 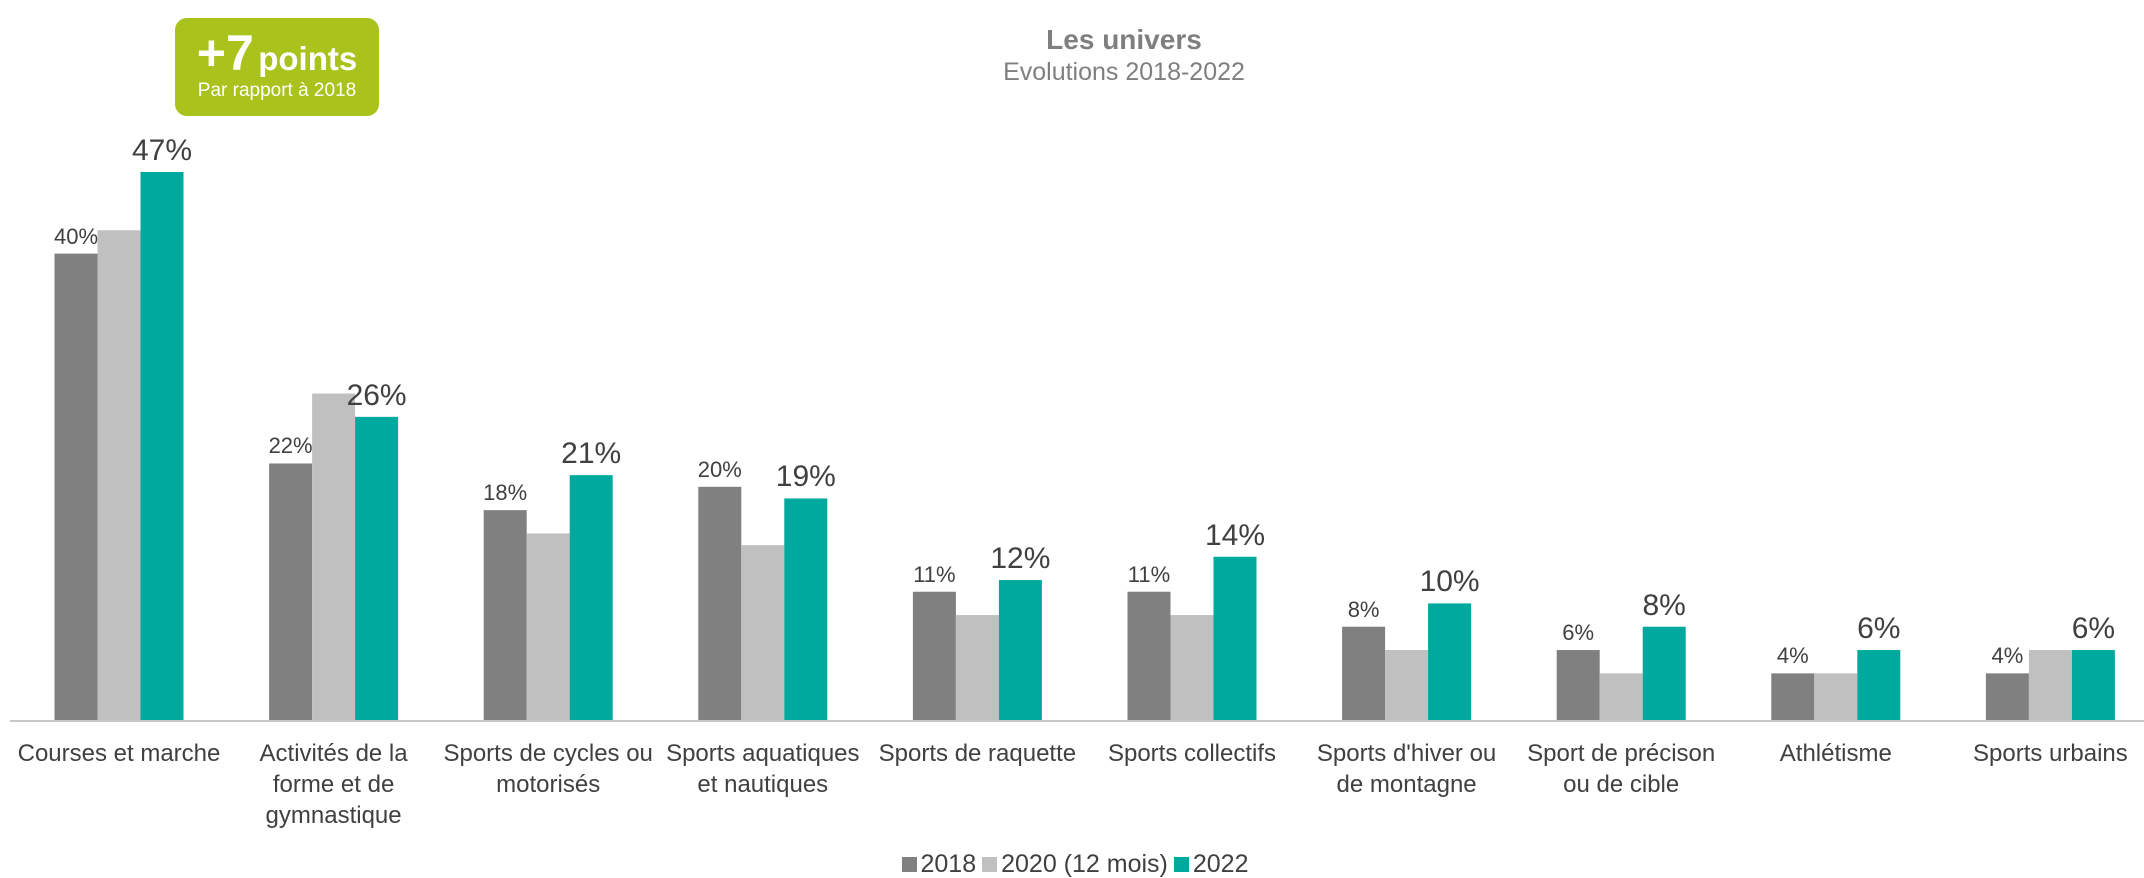 What do you see at coordinates (1235, 535) in the screenshot?
I see `value-label: 14%` at bounding box center [1235, 535].